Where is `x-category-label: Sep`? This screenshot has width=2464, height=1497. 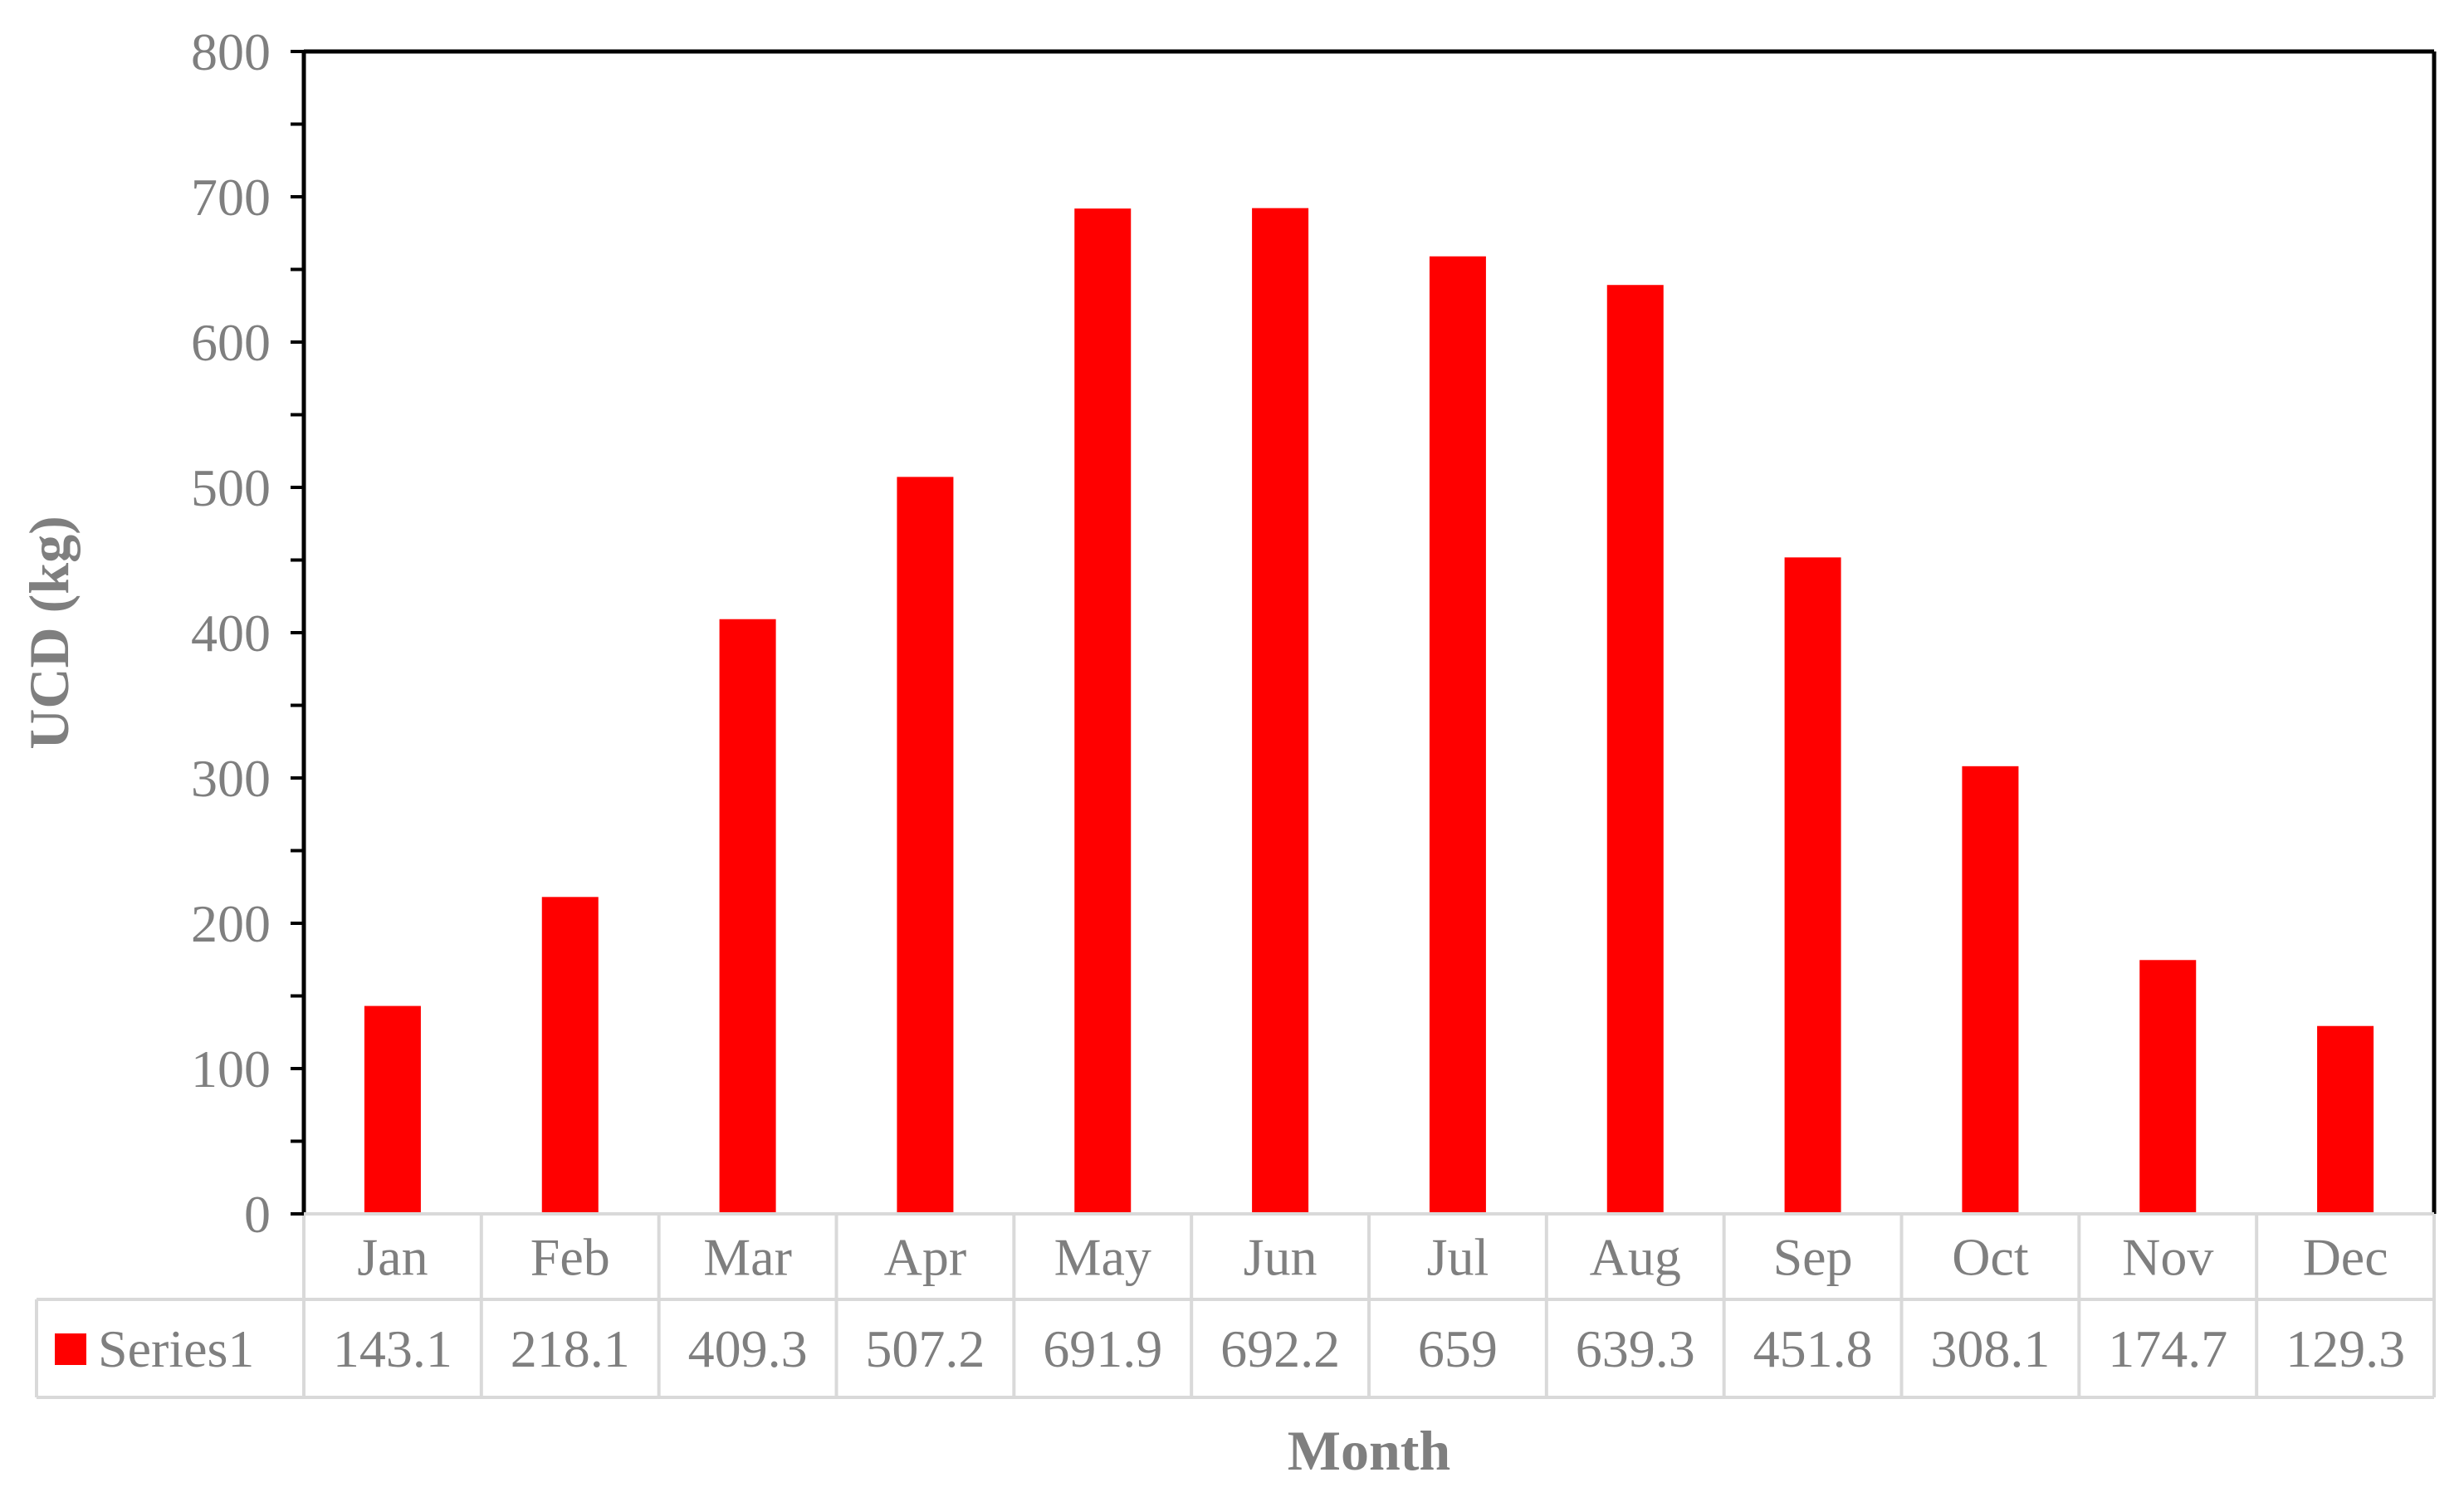
x-category-label: Sep is located at coordinates (1813, 1257).